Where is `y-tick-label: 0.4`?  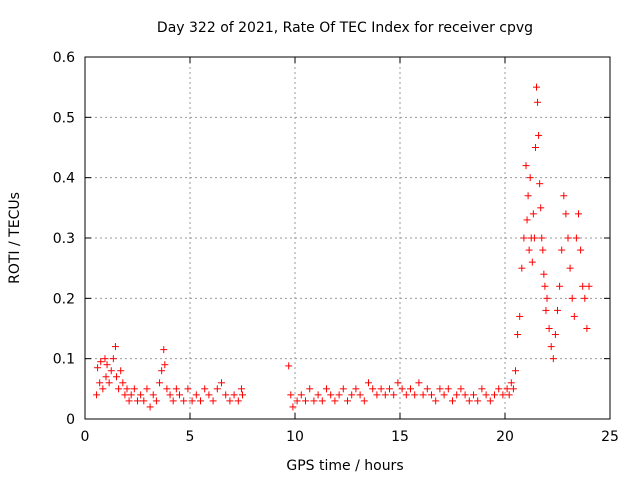 y-tick-label: 0.4 is located at coordinates (64, 179).